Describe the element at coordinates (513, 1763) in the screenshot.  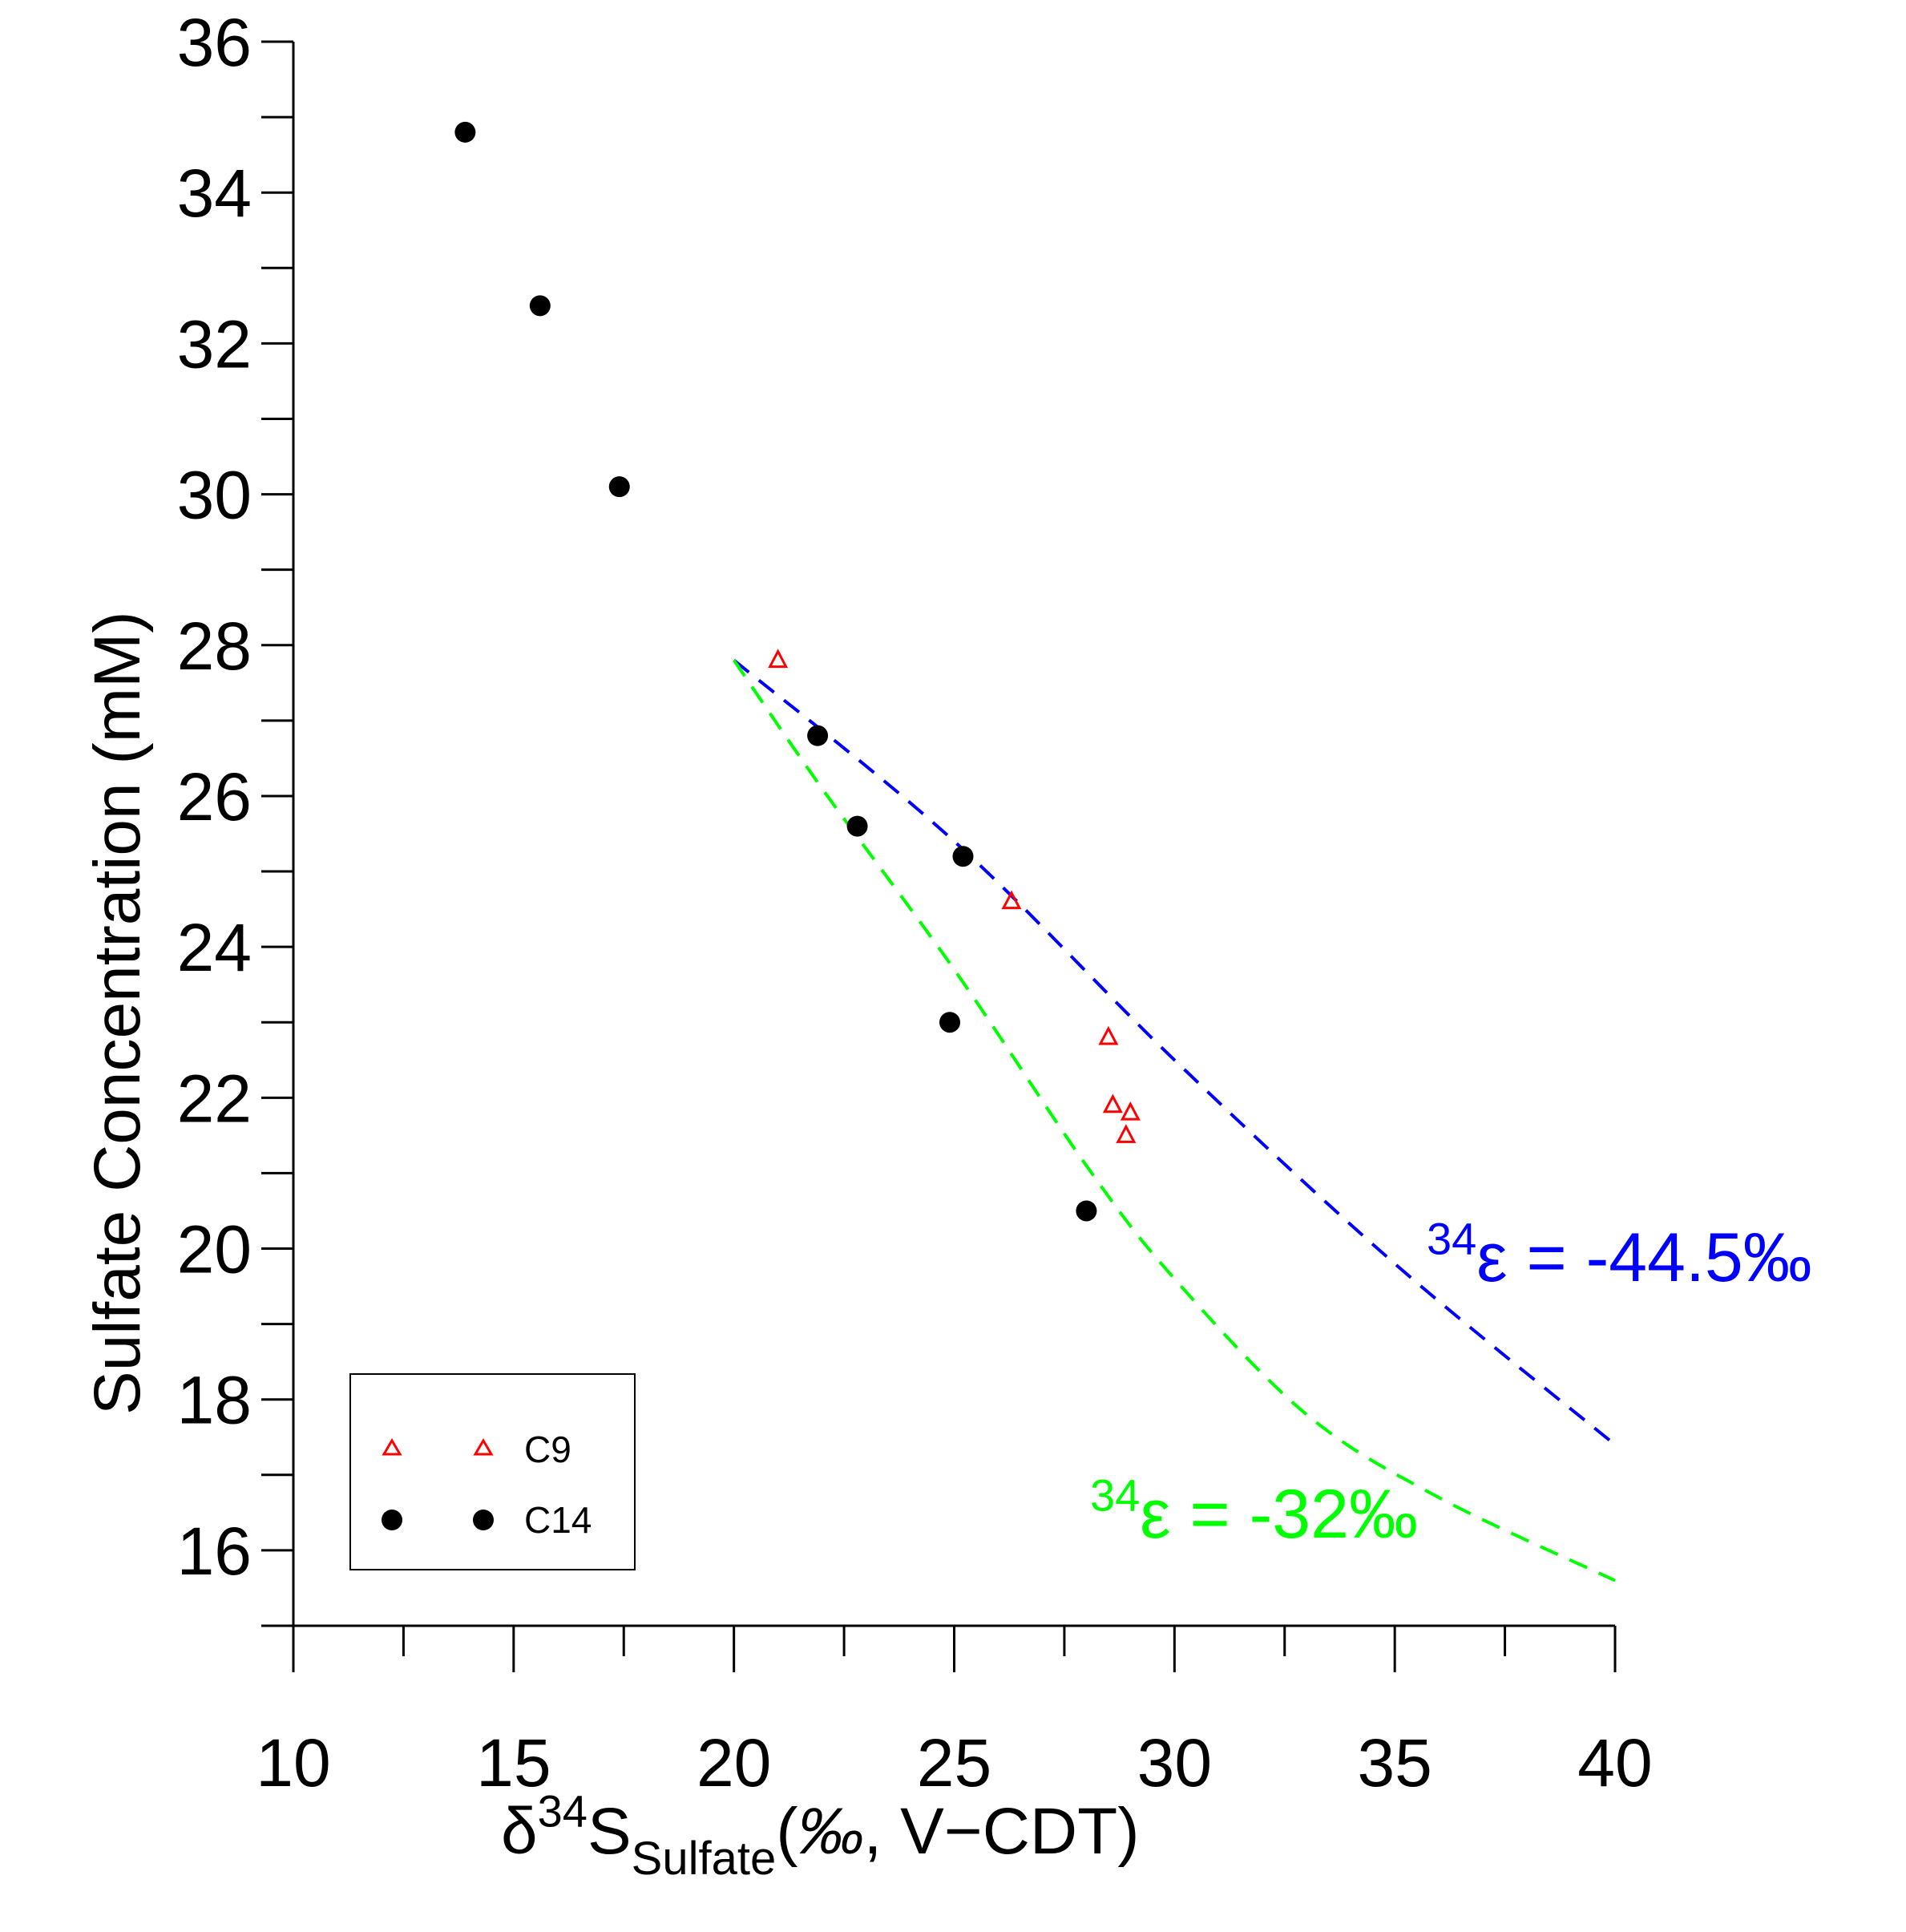
I see `x-tick-label: 15` at that location.